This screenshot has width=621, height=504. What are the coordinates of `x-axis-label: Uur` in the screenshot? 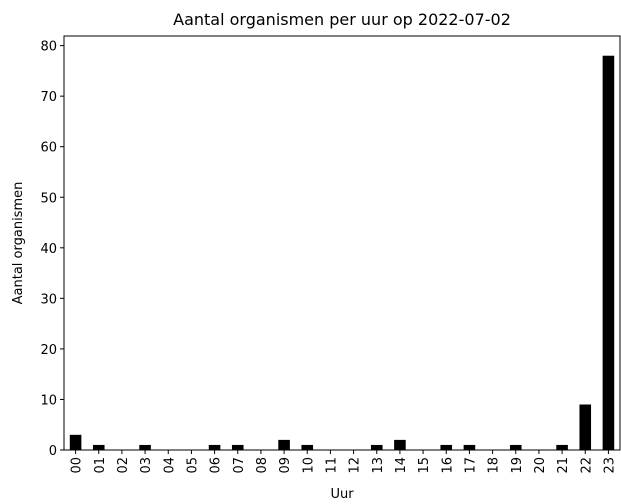 It's located at (342, 494).